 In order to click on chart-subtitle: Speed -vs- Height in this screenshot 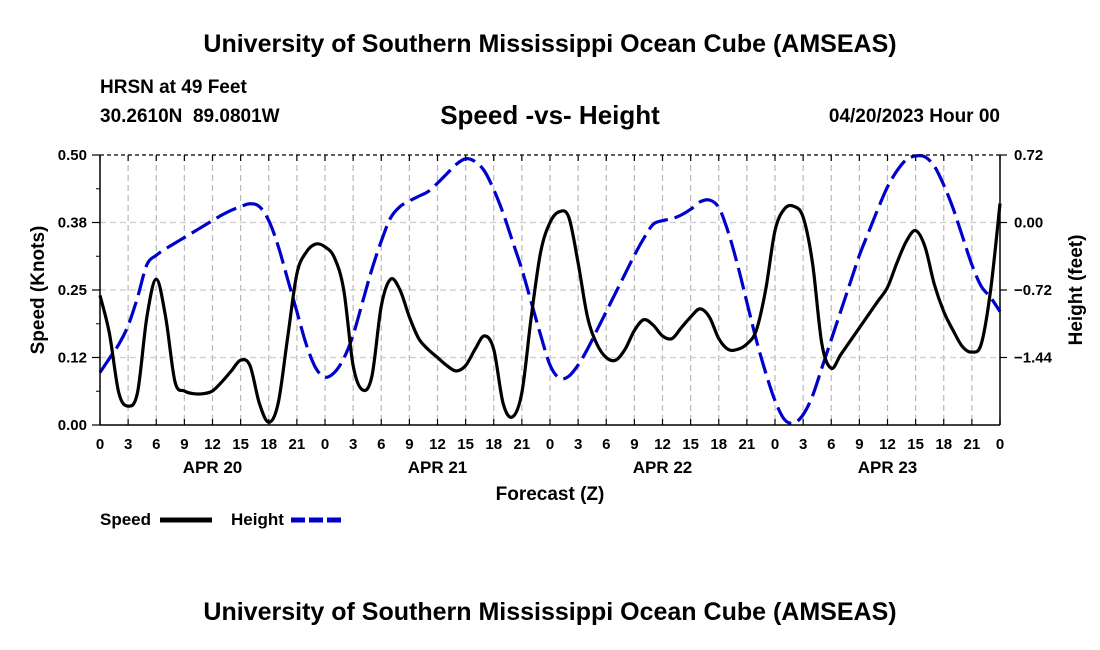, I will do `click(550, 115)`.